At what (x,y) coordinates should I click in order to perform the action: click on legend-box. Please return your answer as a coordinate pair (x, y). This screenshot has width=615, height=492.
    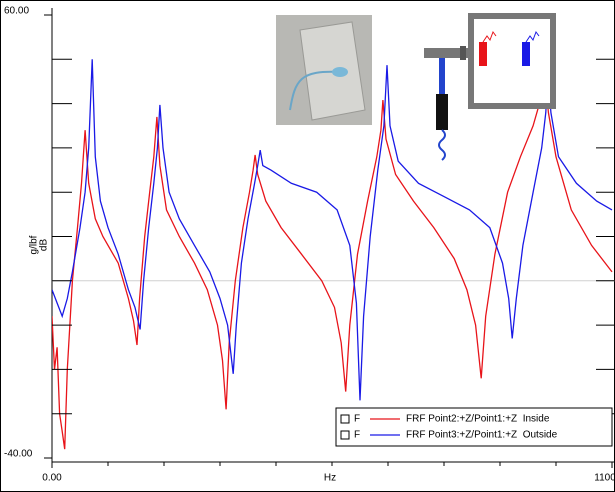
    Looking at the image, I should click on (474, 427).